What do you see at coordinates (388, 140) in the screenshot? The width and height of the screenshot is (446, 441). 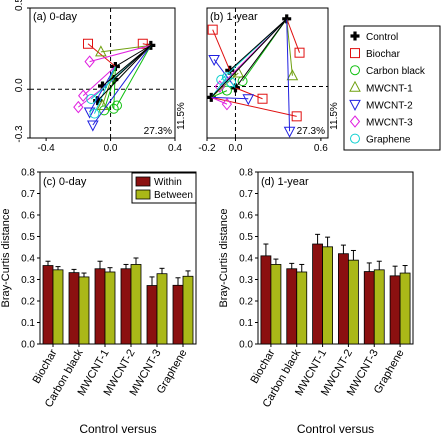 I see `legend-label: Graphene` at bounding box center [388, 140].